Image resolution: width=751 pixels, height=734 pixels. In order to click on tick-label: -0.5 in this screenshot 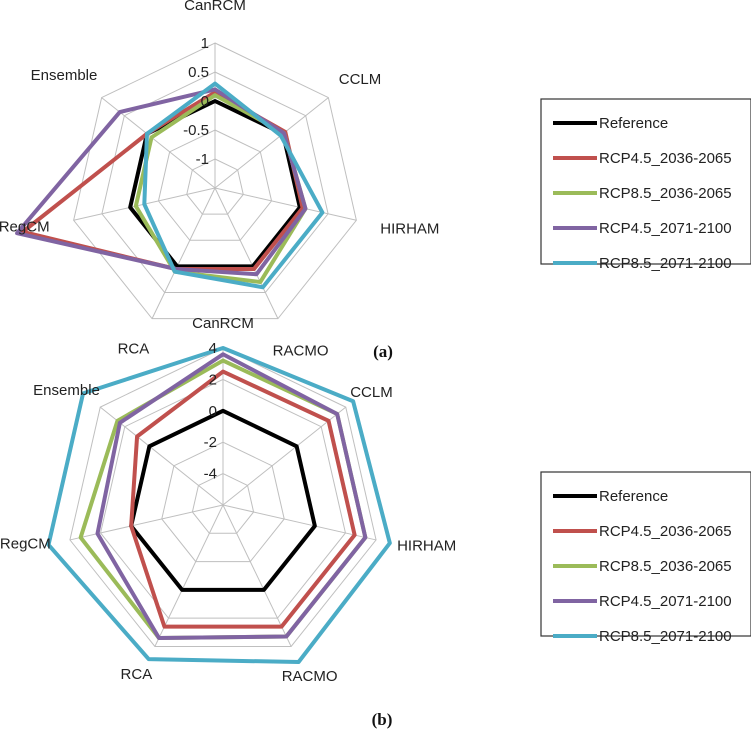, I will do `click(196, 130)`.